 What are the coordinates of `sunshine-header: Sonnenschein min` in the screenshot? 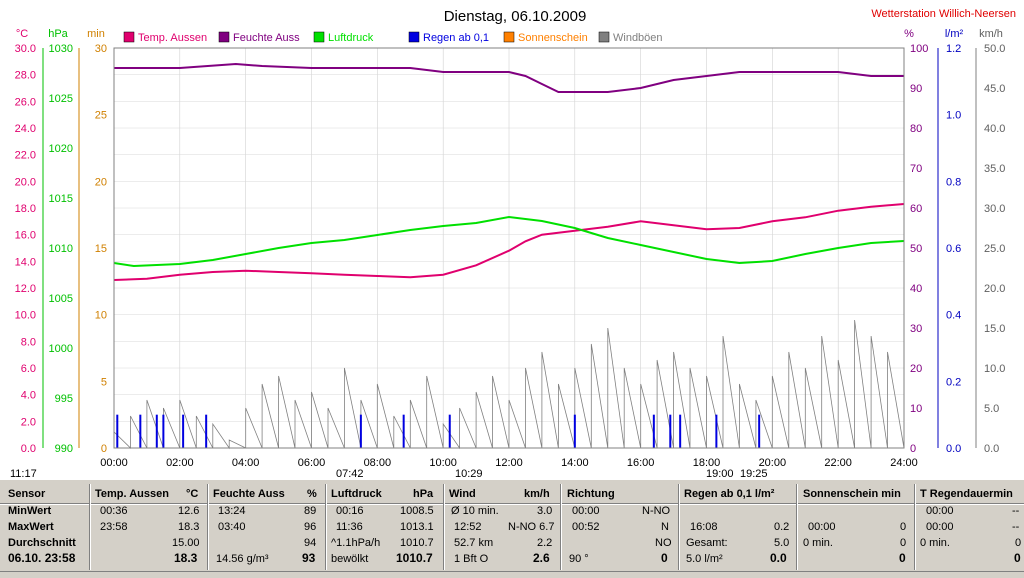 It's located at (852, 494).